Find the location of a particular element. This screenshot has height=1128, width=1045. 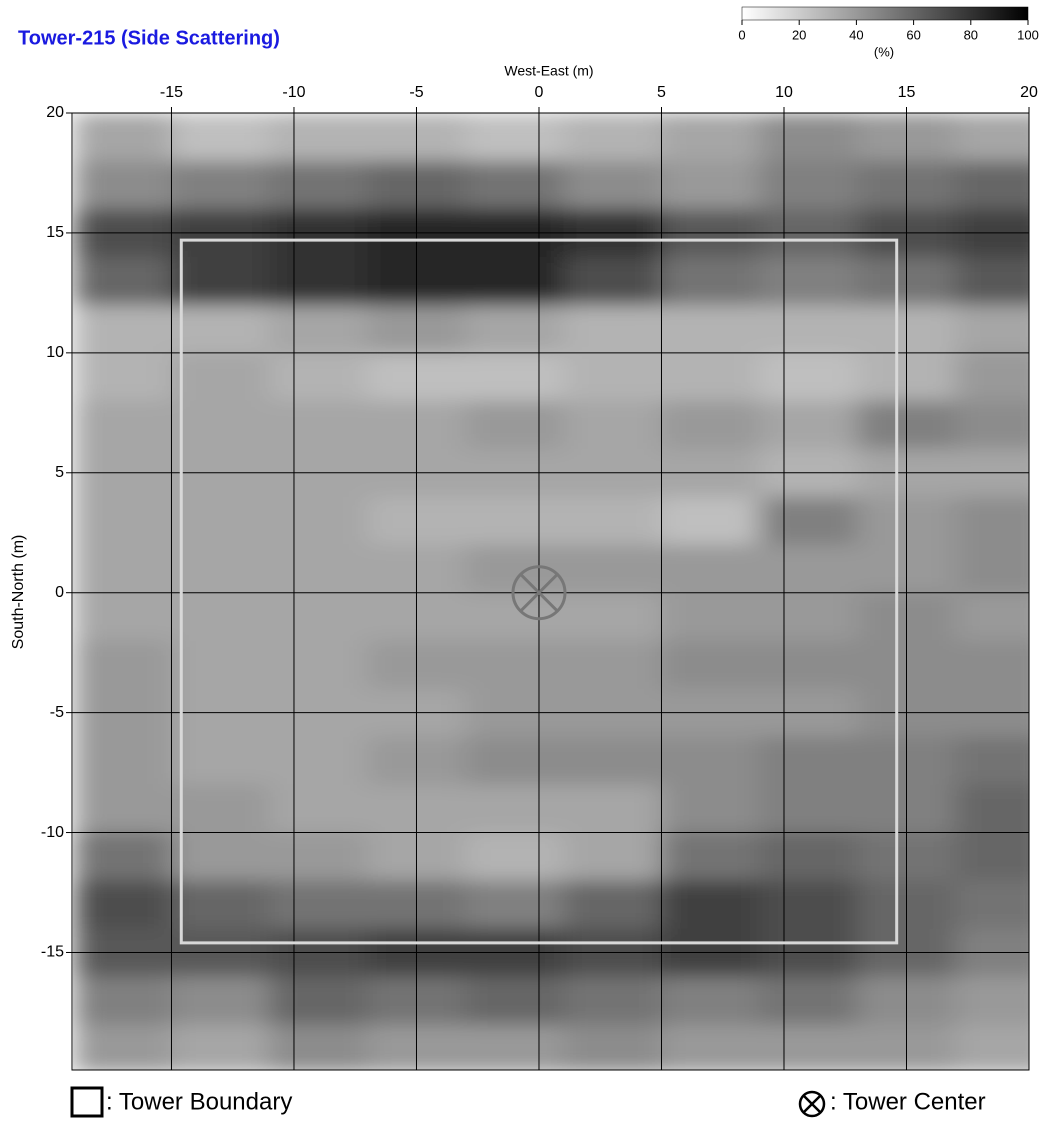

y-tick-label: -5 is located at coordinates (57, 712).